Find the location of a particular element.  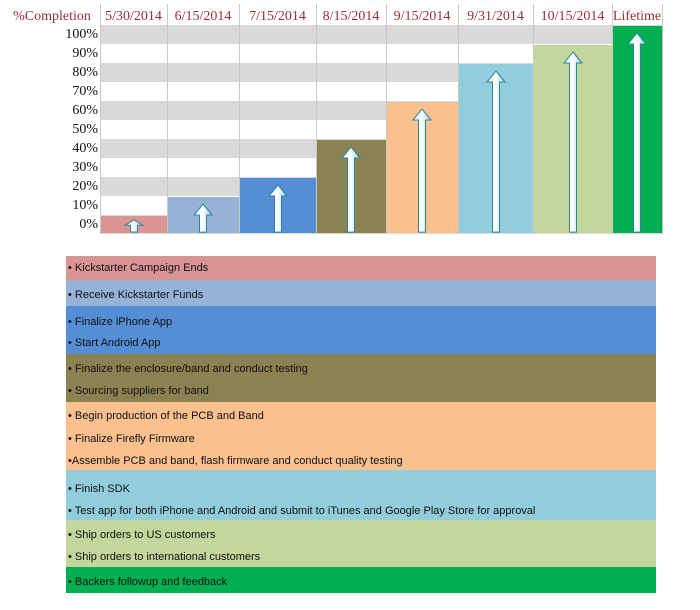

timeline-item: • Finalize iPhone App is located at coordinates (120, 322).